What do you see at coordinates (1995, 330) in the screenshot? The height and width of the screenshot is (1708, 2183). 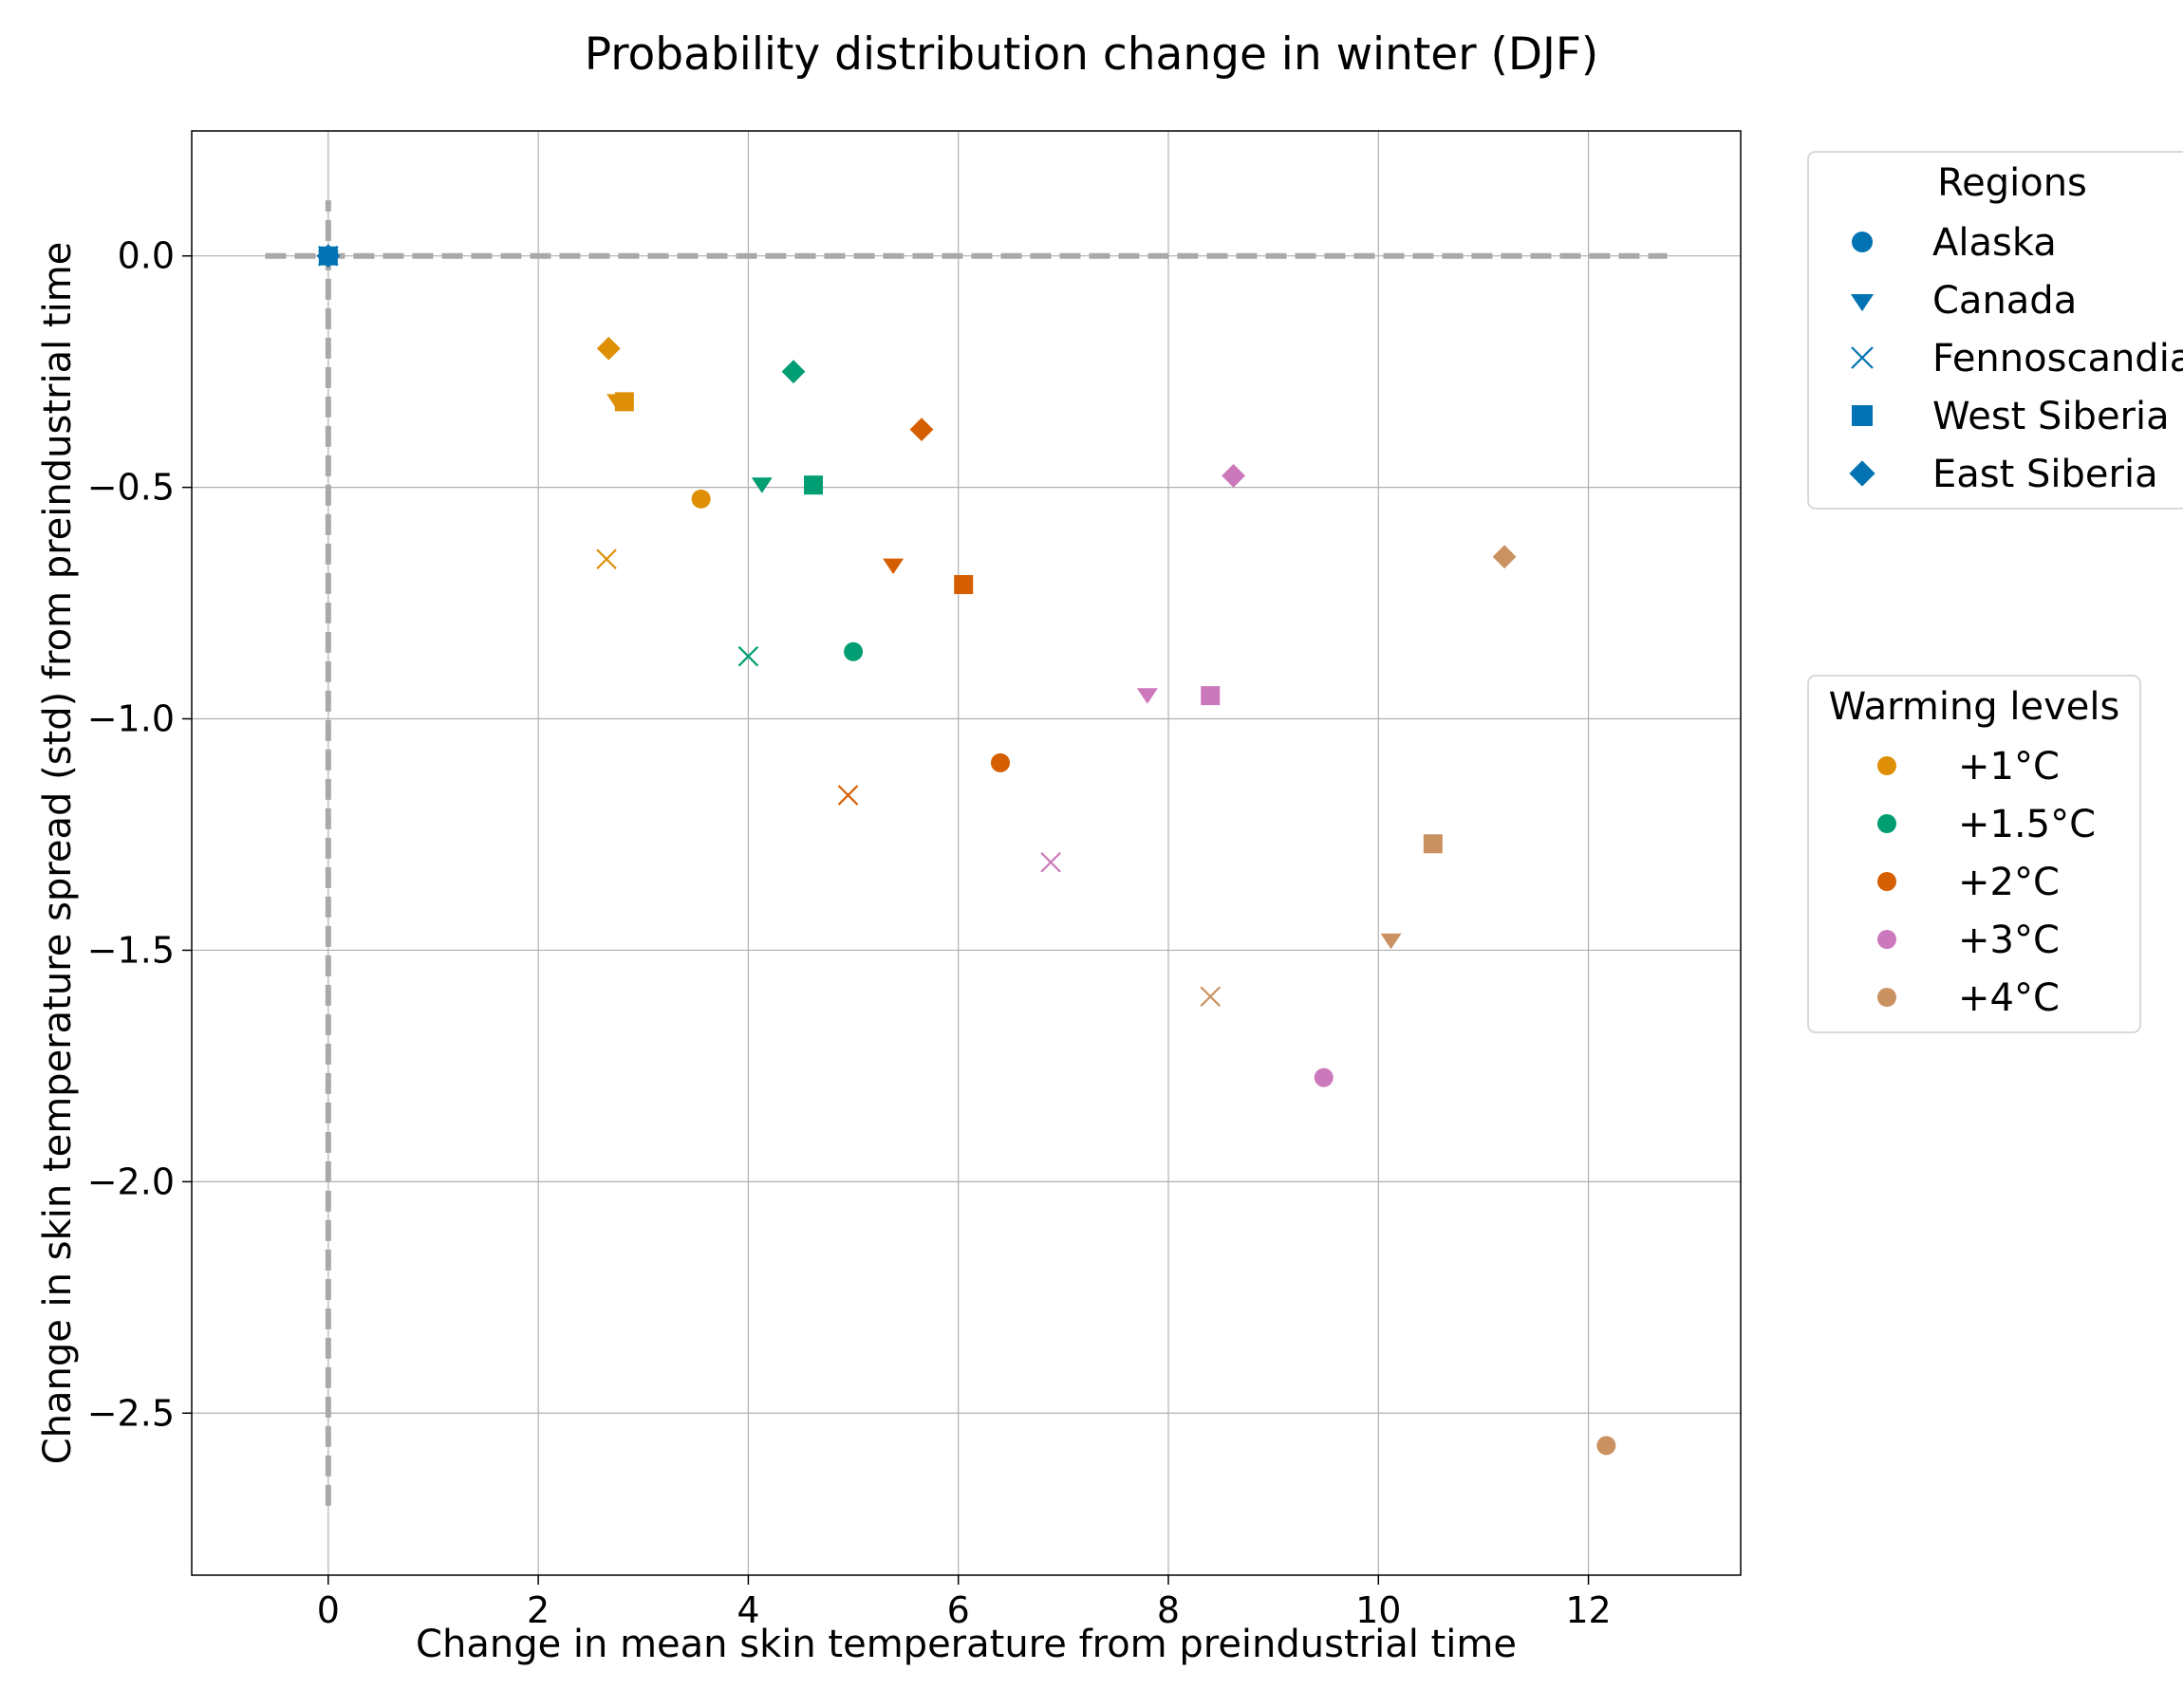 I see `regions-legend-box` at bounding box center [1995, 330].